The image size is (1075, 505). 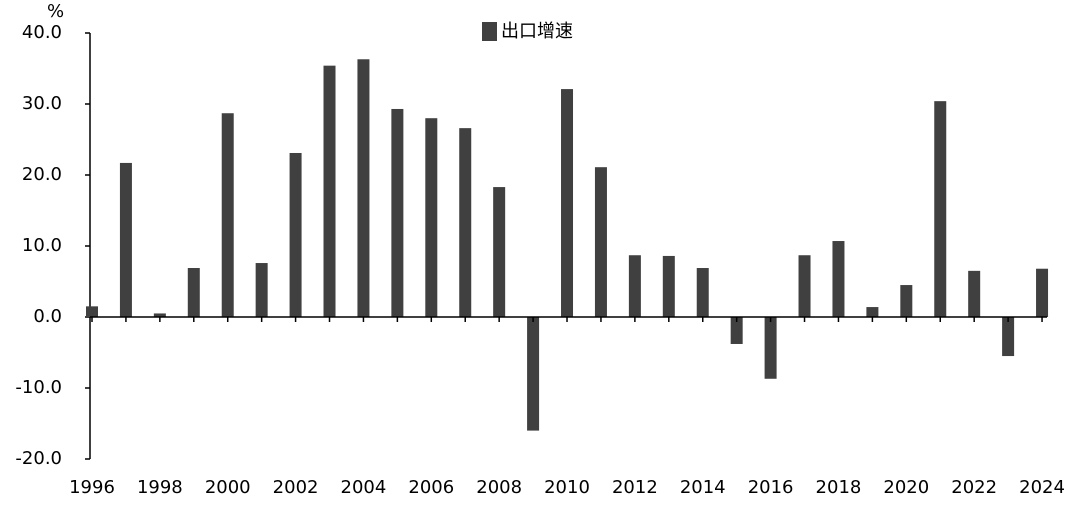 What do you see at coordinates (55, 11) in the screenshot?
I see `y-unit: %` at bounding box center [55, 11].